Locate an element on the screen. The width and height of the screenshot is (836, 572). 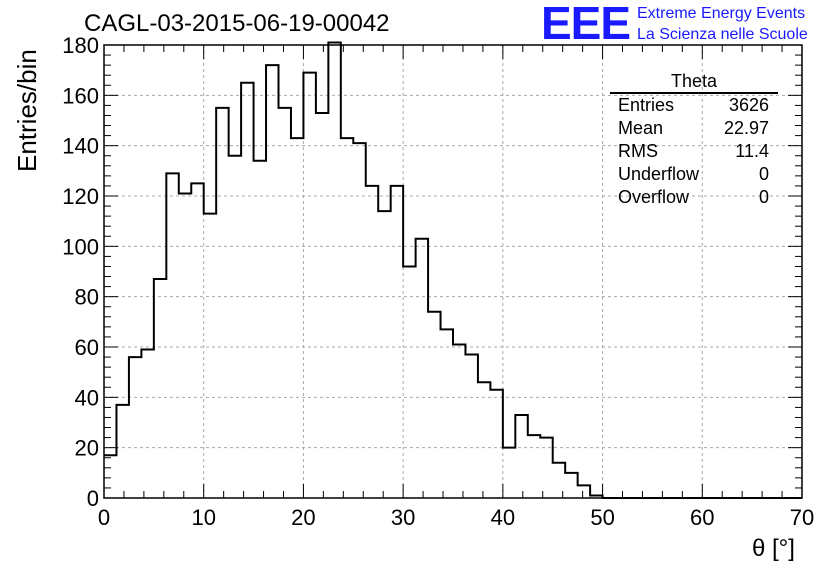
stats-value: 22.97 is located at coordinates (746, 128).